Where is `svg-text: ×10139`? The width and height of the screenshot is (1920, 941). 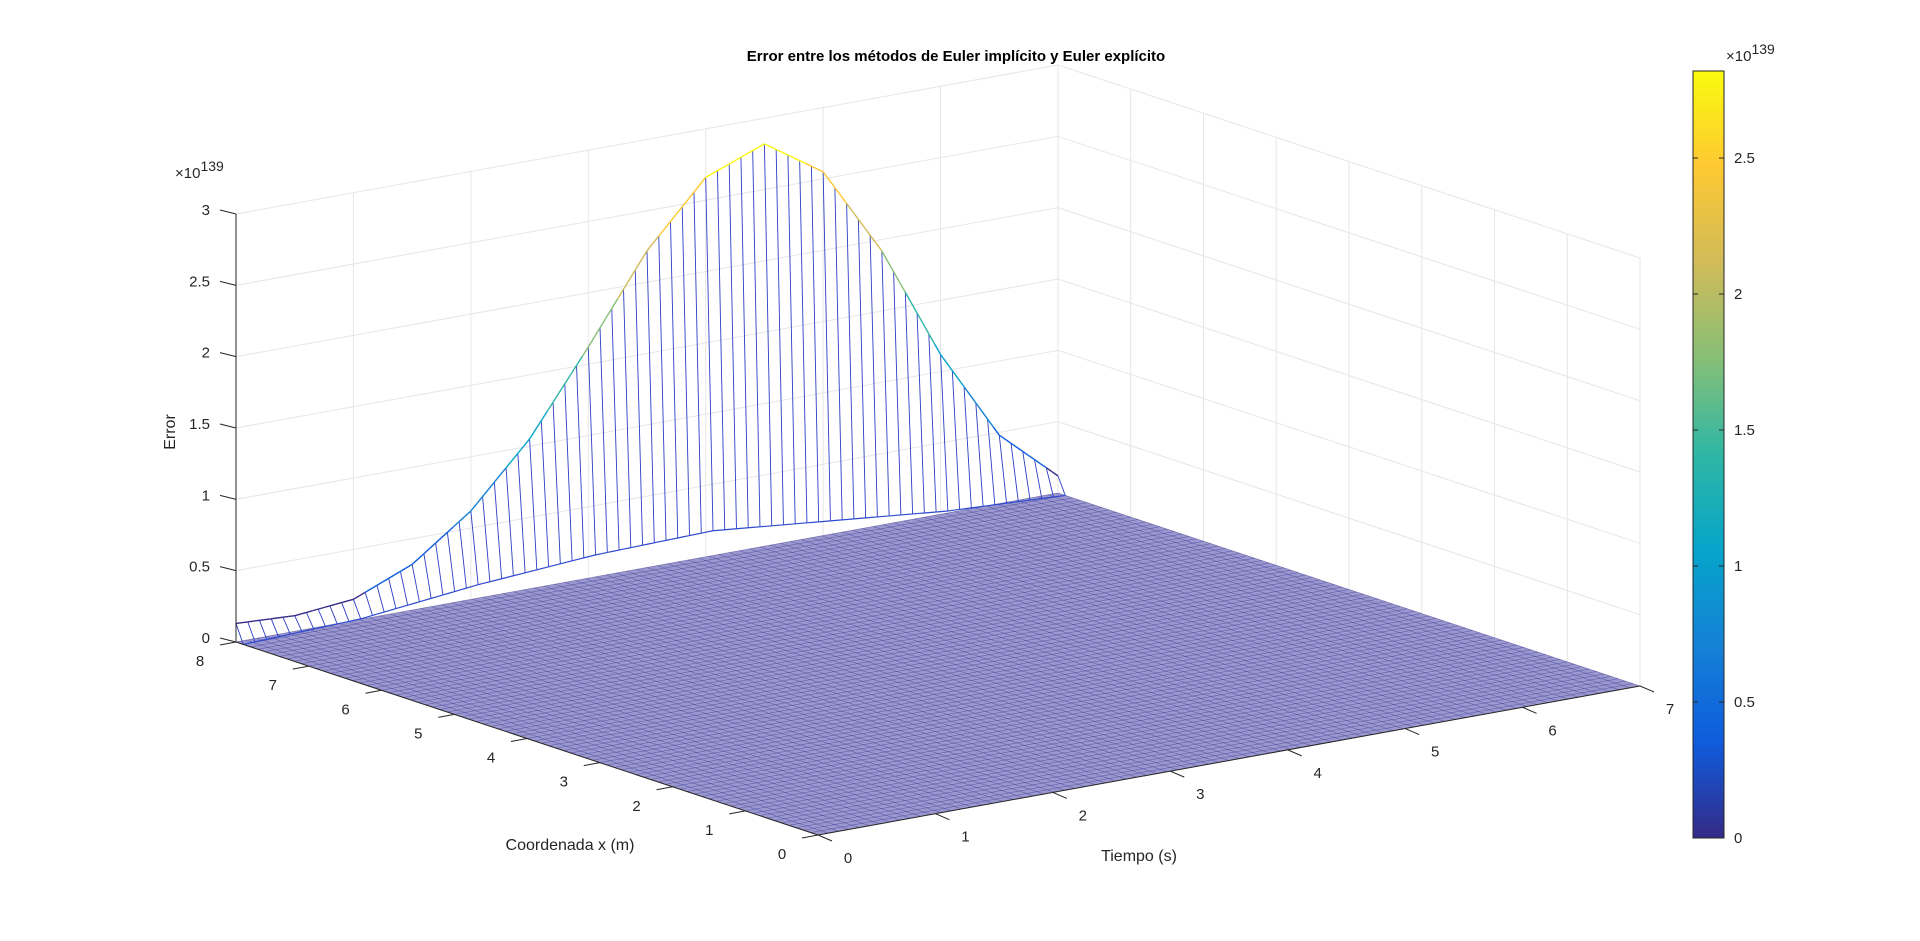 svg-text: ×10139 is located at coordinates (199, 170).